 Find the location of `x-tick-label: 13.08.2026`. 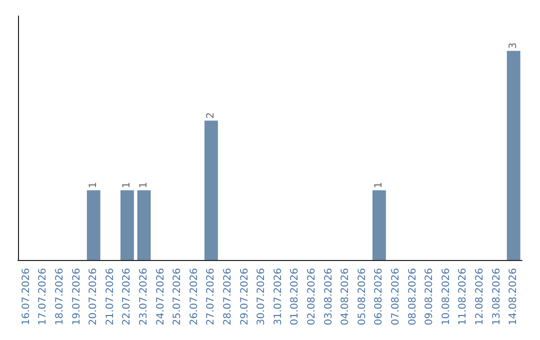

x-tick-label: 13.08.2026 is located at coordinates (496, 297).